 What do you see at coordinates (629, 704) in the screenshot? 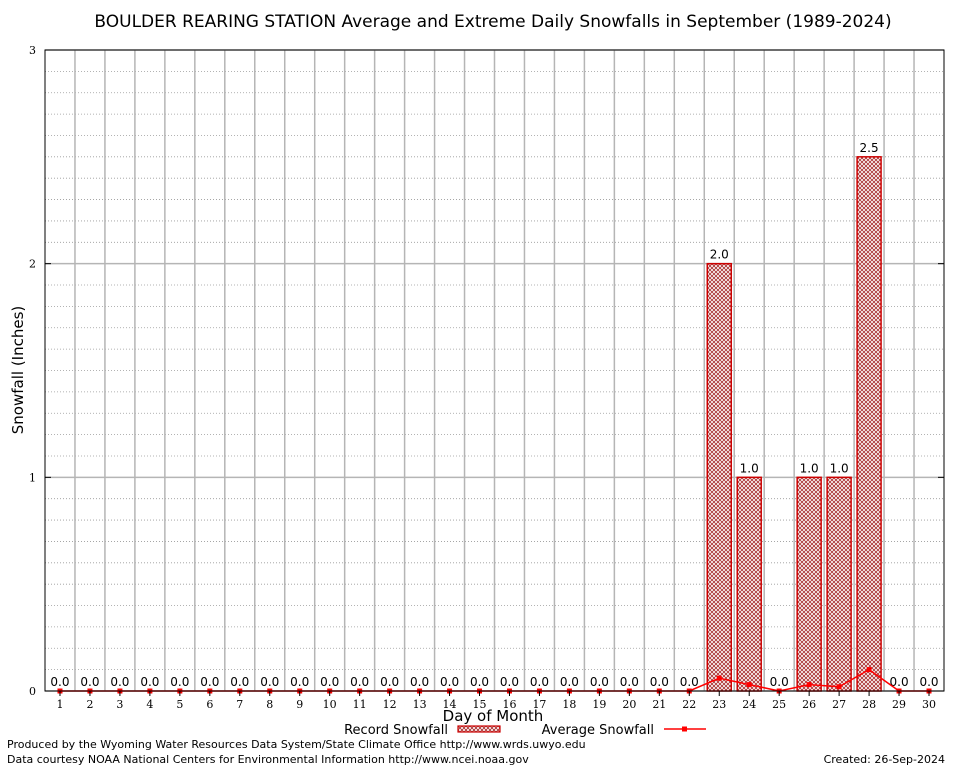
I see `x-tick-label: 20` at bounding box center [629, 704].